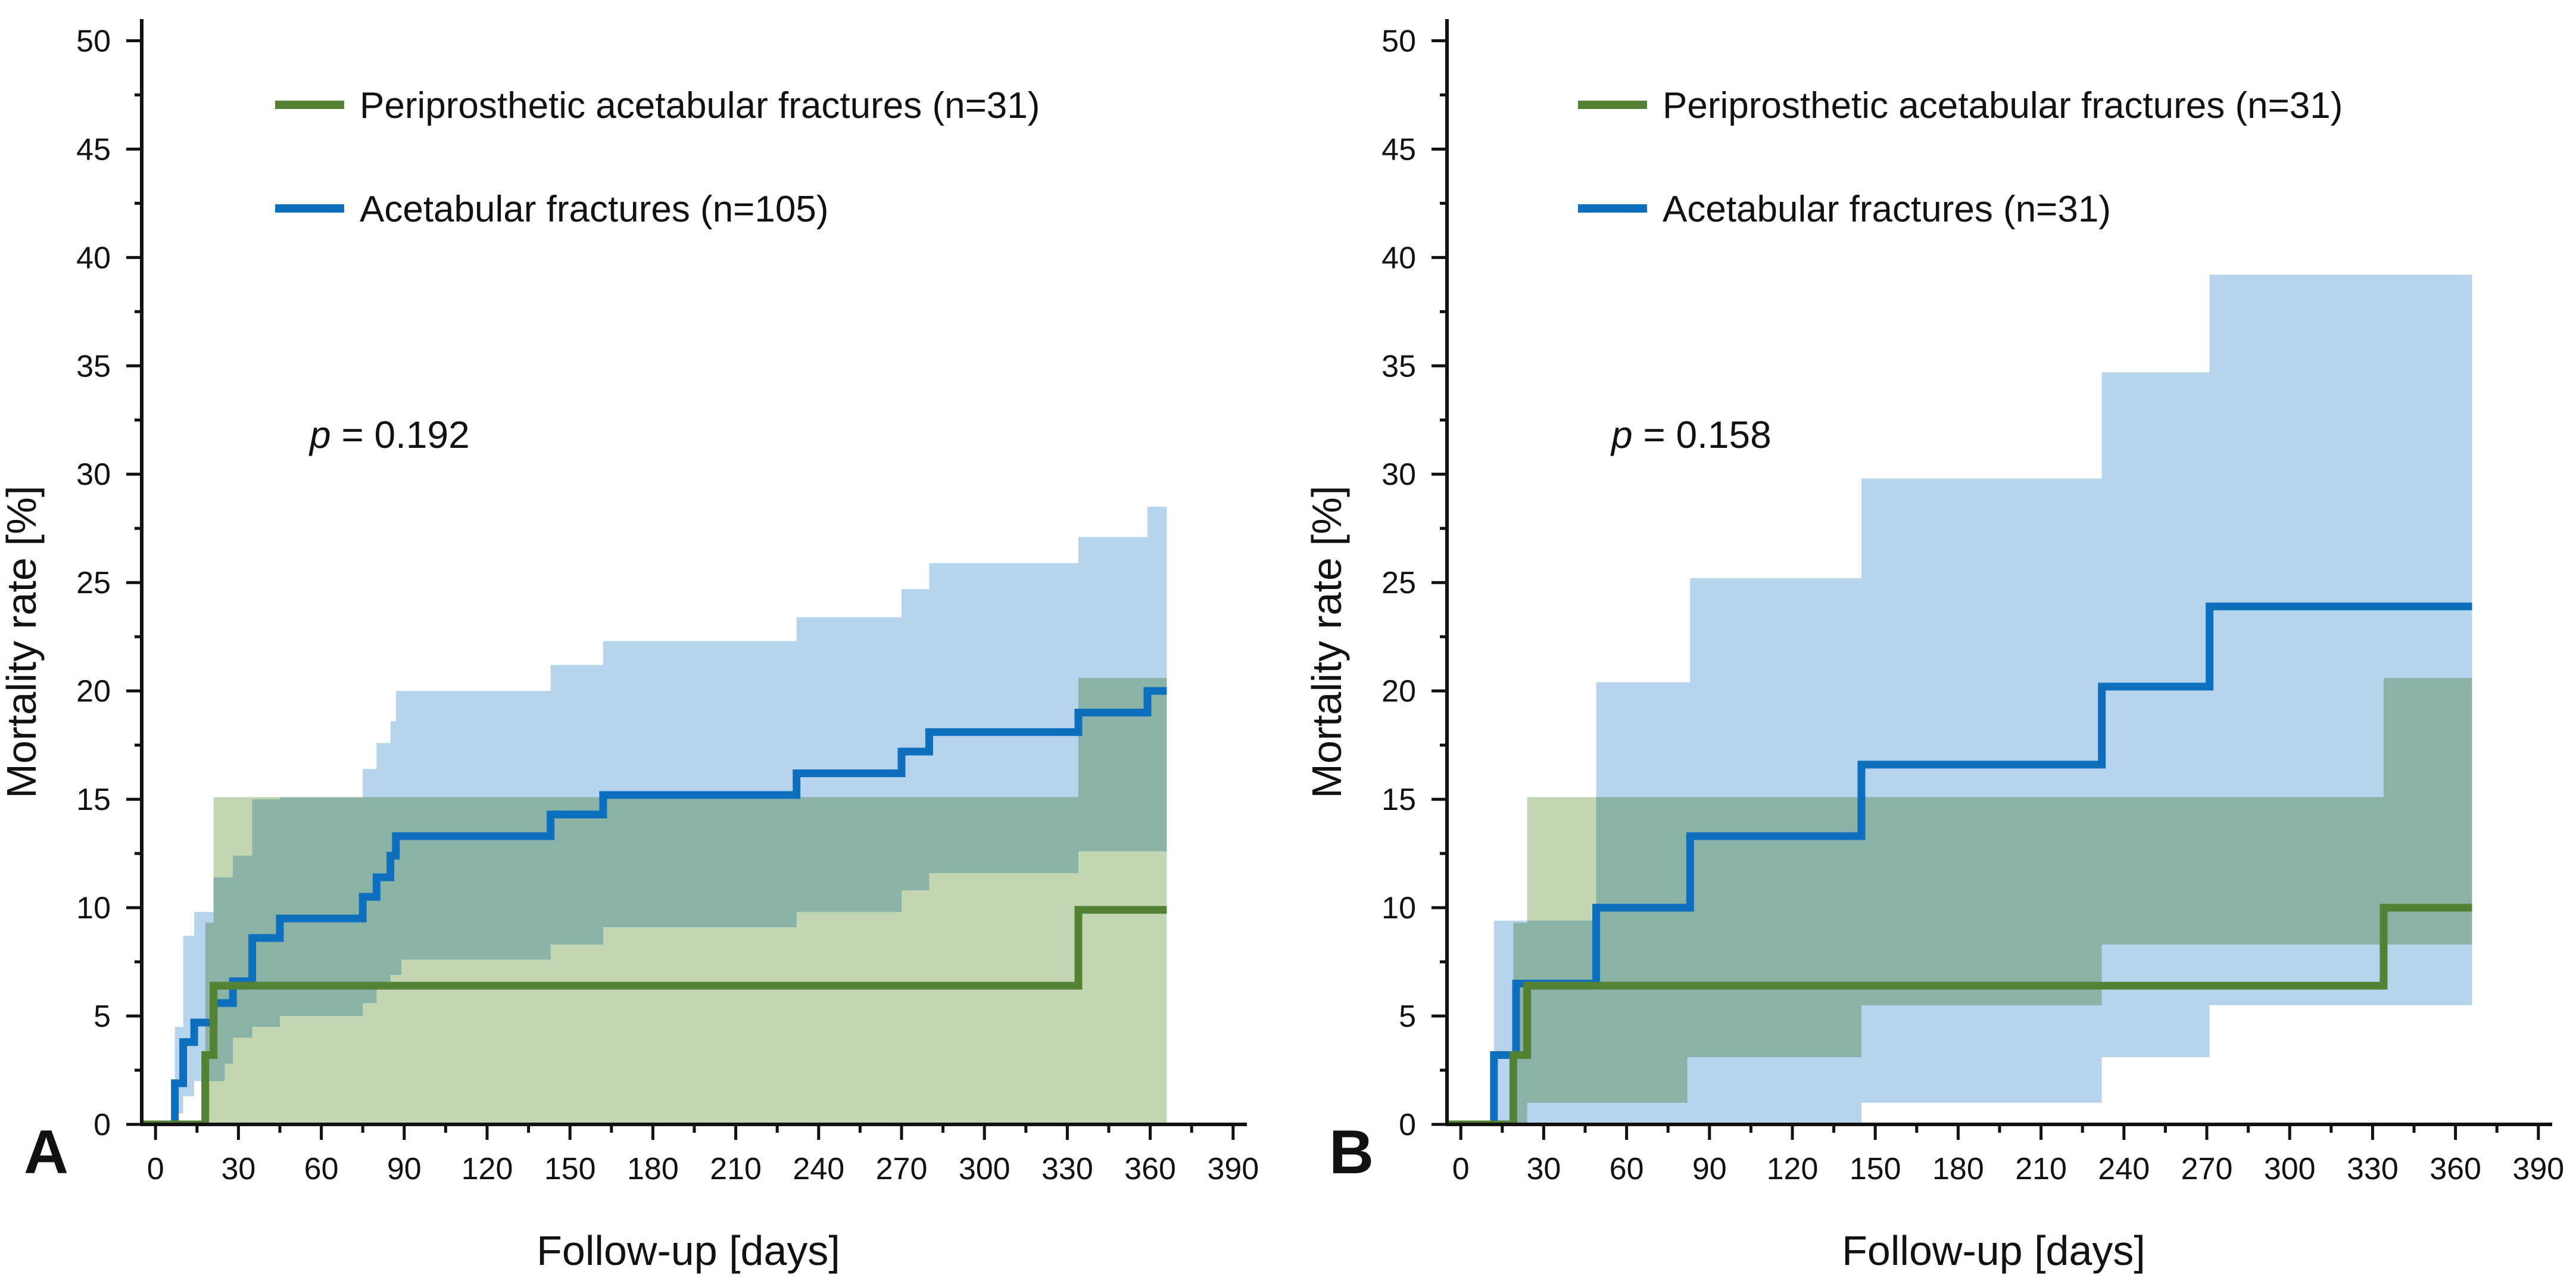 The image size is (2576, 1284). I want to click on panel-letter: A, so click(46, 1152).